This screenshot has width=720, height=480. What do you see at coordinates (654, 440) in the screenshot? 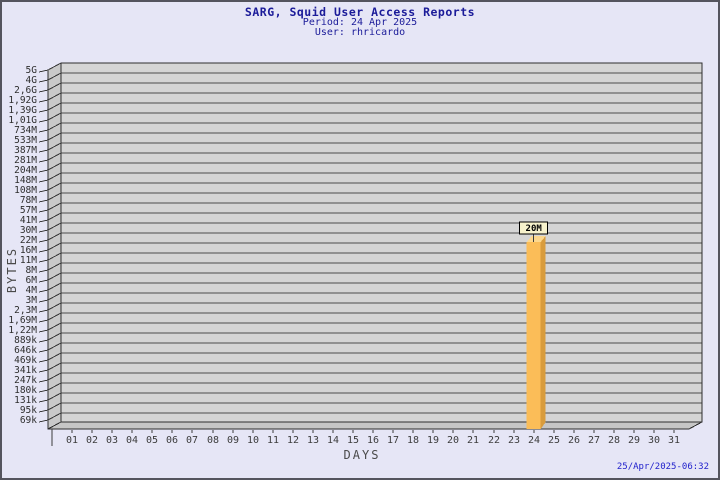
I see `x-tick-label: 30` at bounding box center [654, 440].